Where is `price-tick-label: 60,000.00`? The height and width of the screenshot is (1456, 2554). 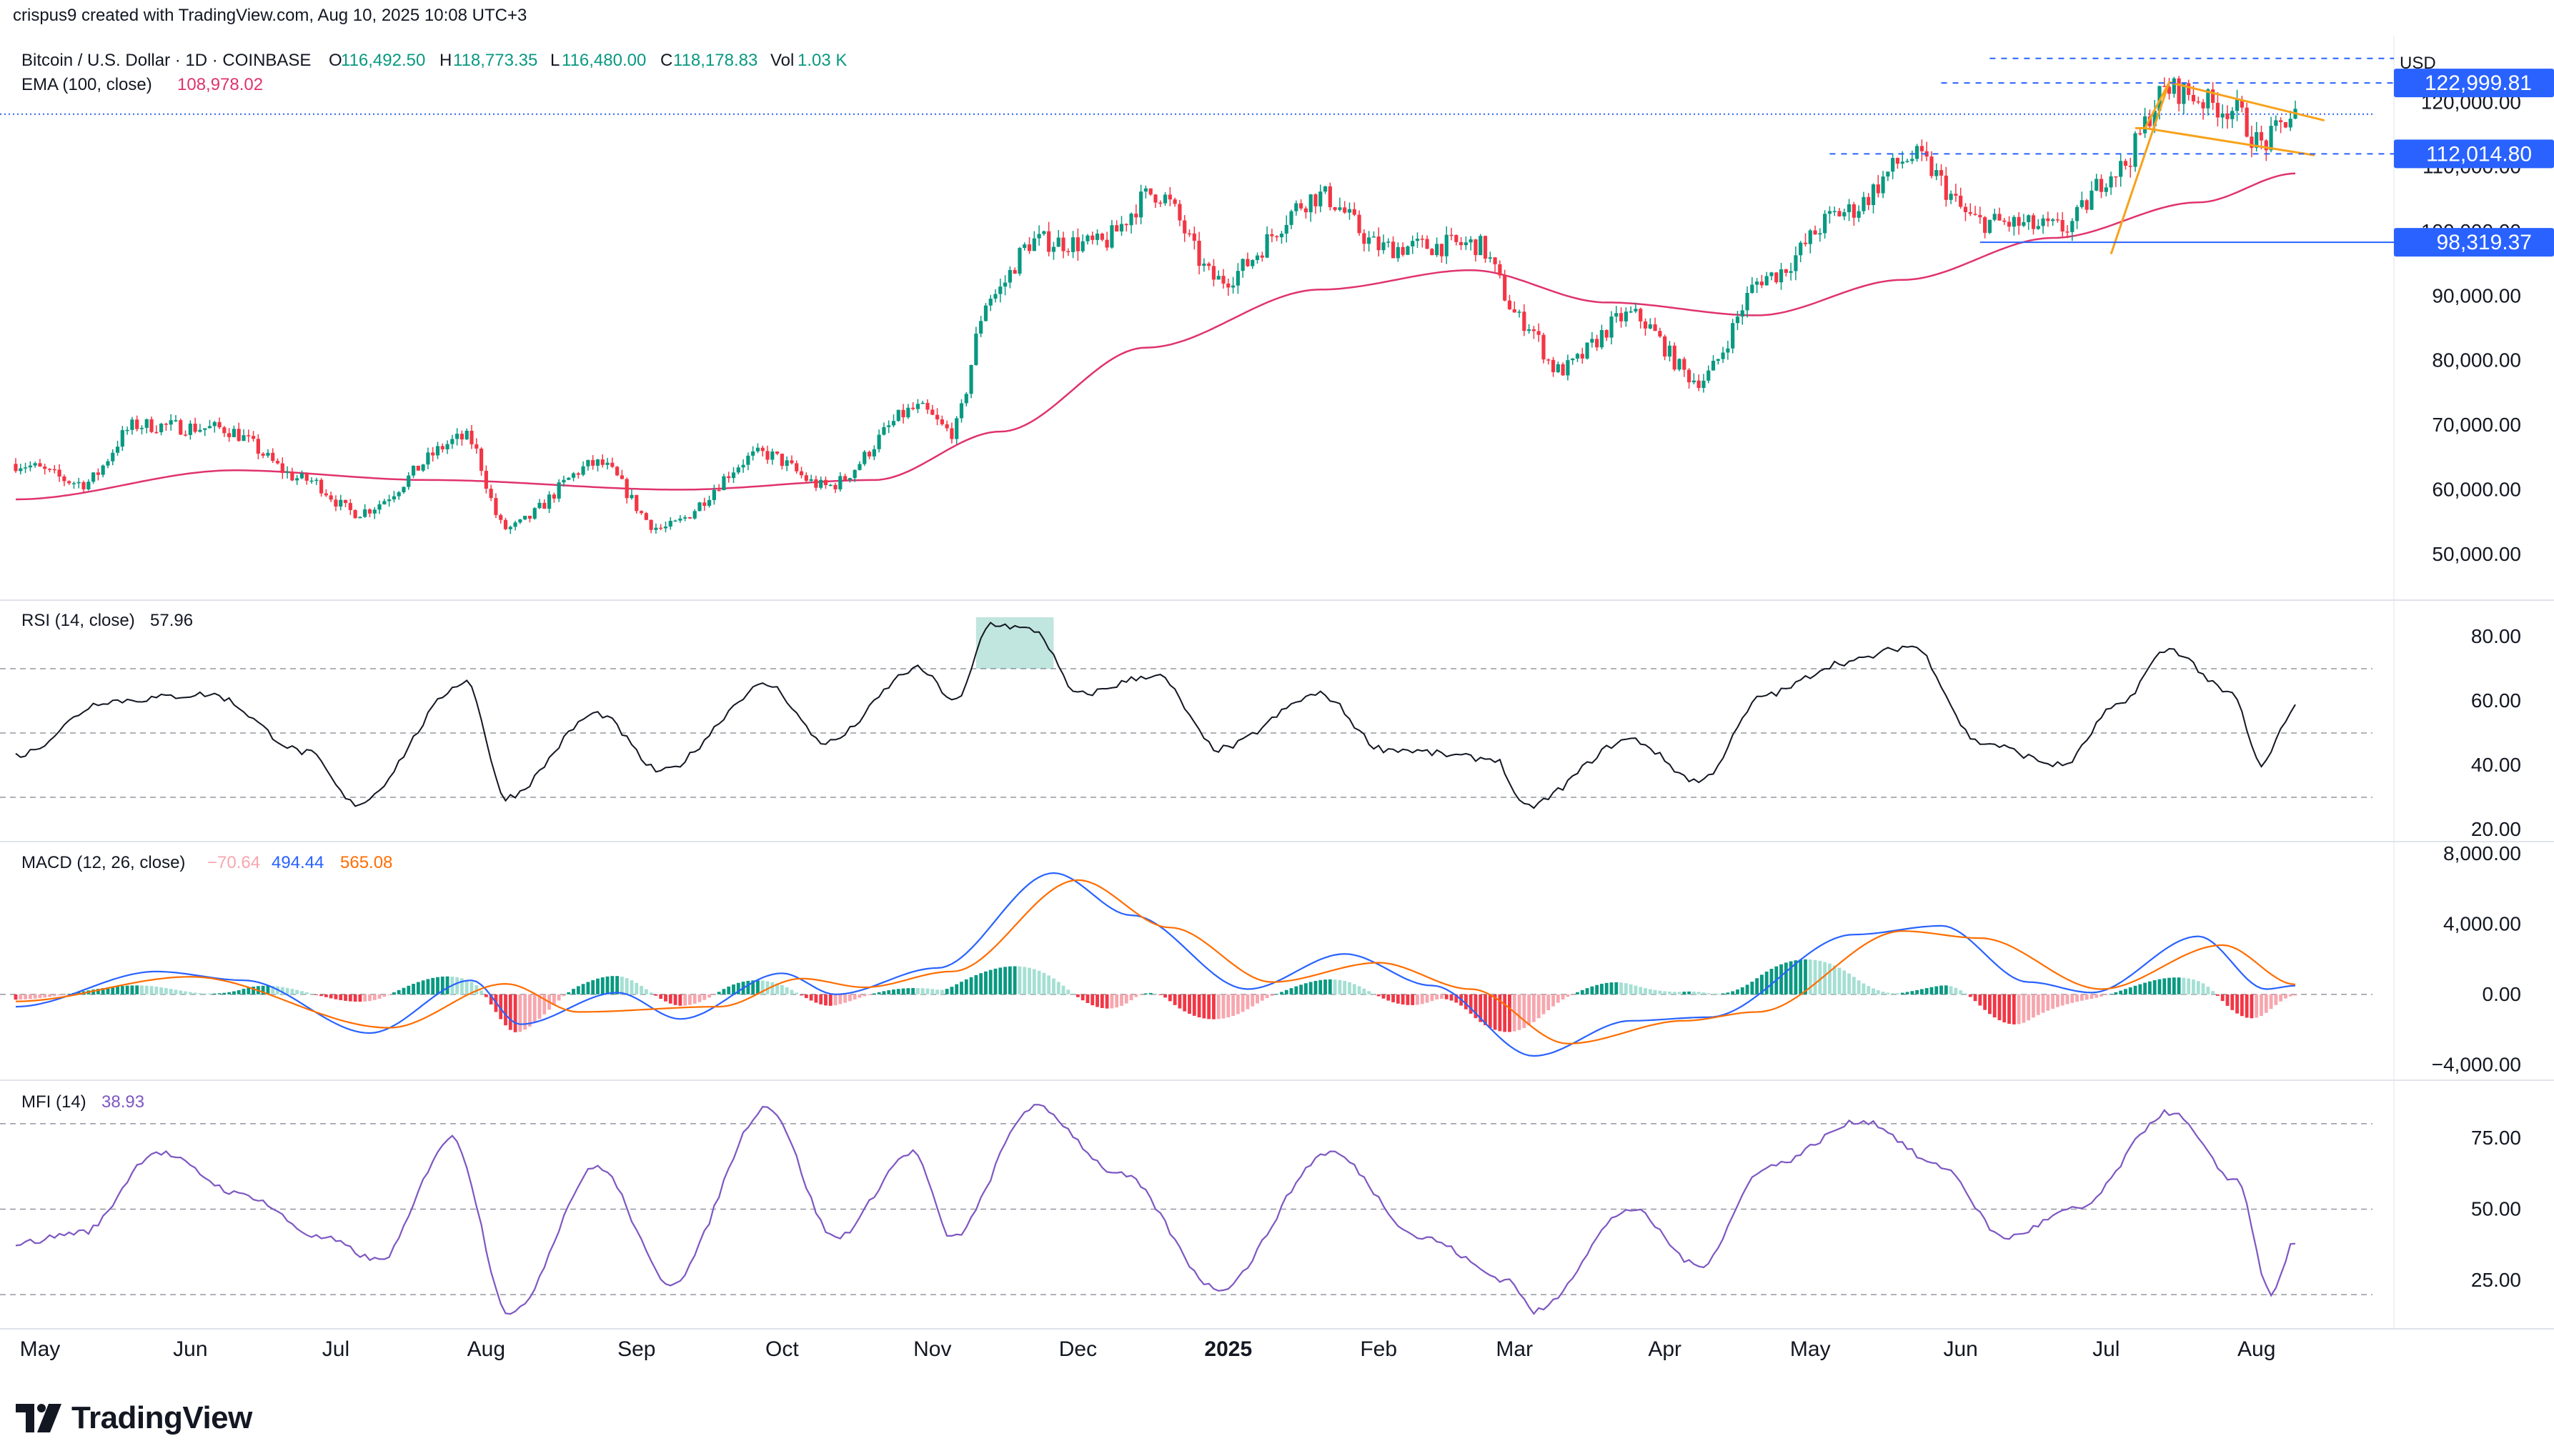 price-tick-label: 60,000.00 is located at coordinates (2476, 489).